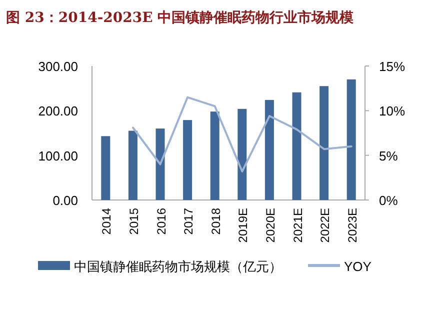  I want to click on y-tick-label: 0.00, so click(65, 200).